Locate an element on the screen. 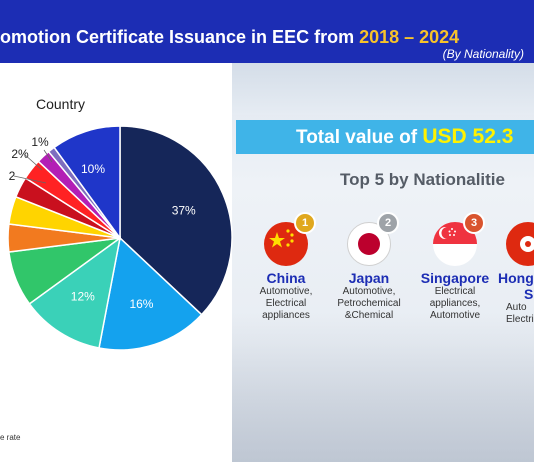 The height and width of the screenshot is (462, 534). total-value-bar: Total value of USD 52.3 is located at coordinates (385, 137).